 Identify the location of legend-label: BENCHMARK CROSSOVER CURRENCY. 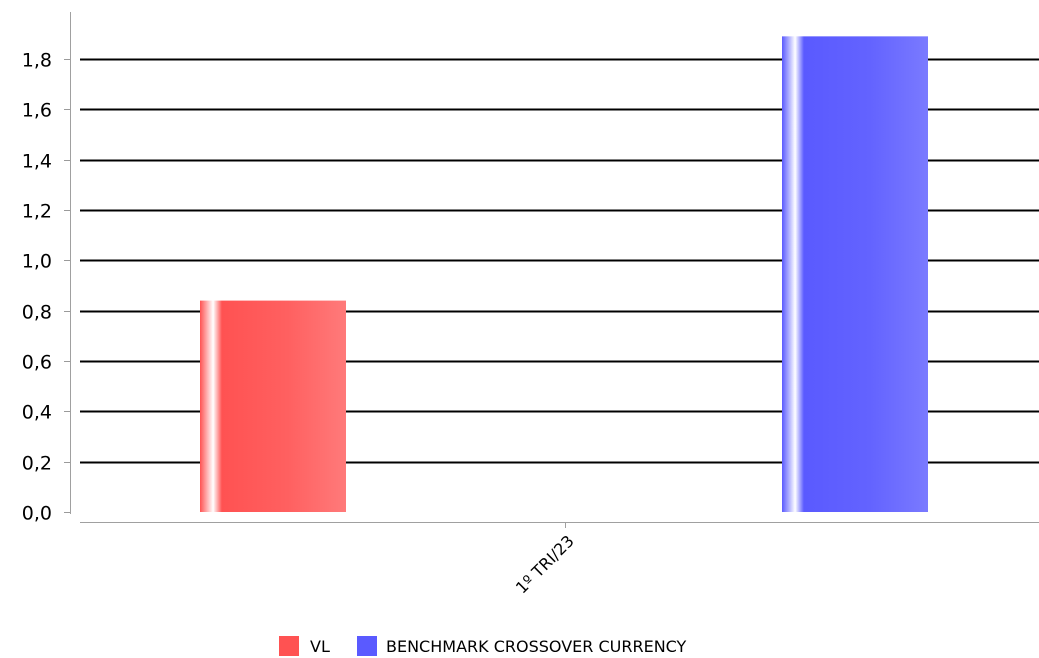
(536, 646).